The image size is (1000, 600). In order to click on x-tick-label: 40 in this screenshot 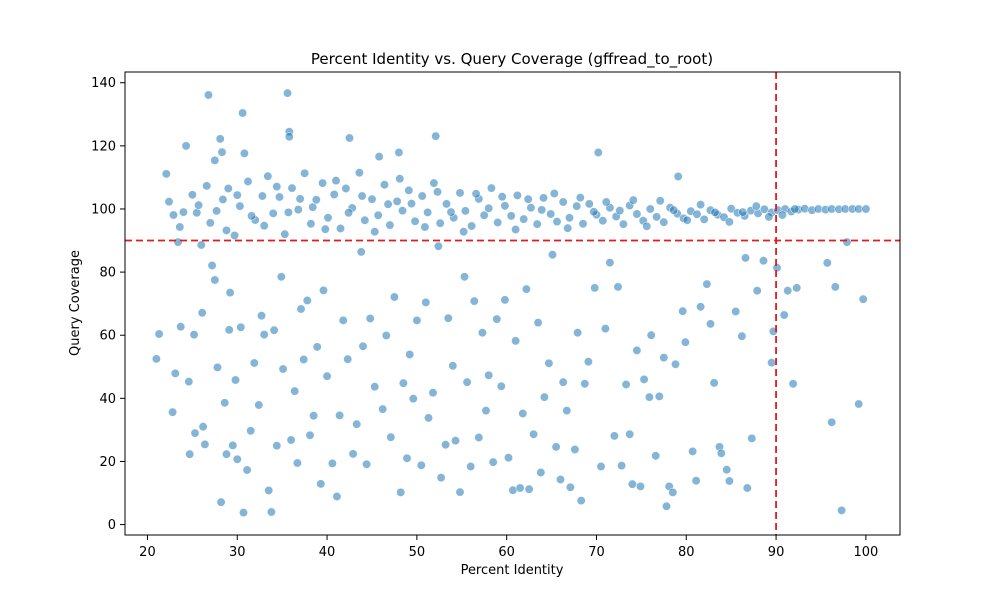, I will do `click(327, 552)`.